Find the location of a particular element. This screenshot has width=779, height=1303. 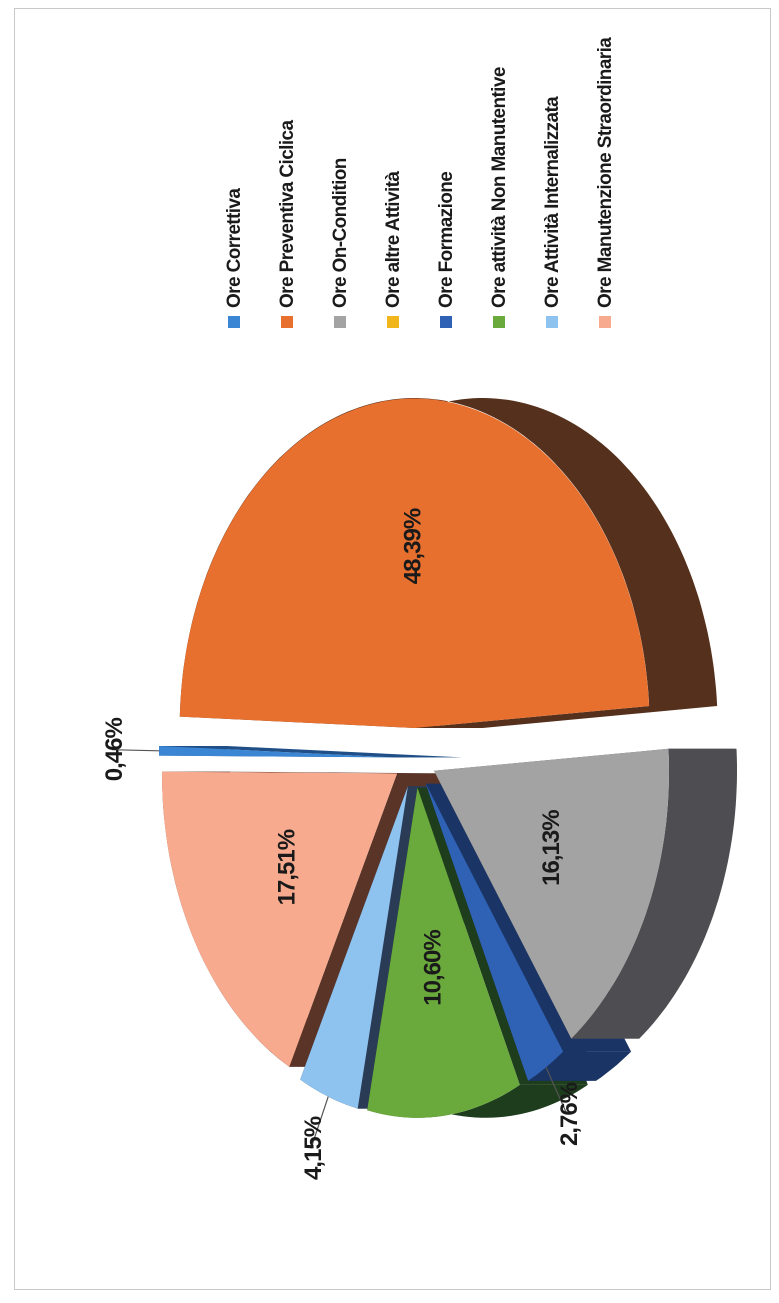

slice-ore-manutenzione-straordinaria is located at coordinates (279, 919).